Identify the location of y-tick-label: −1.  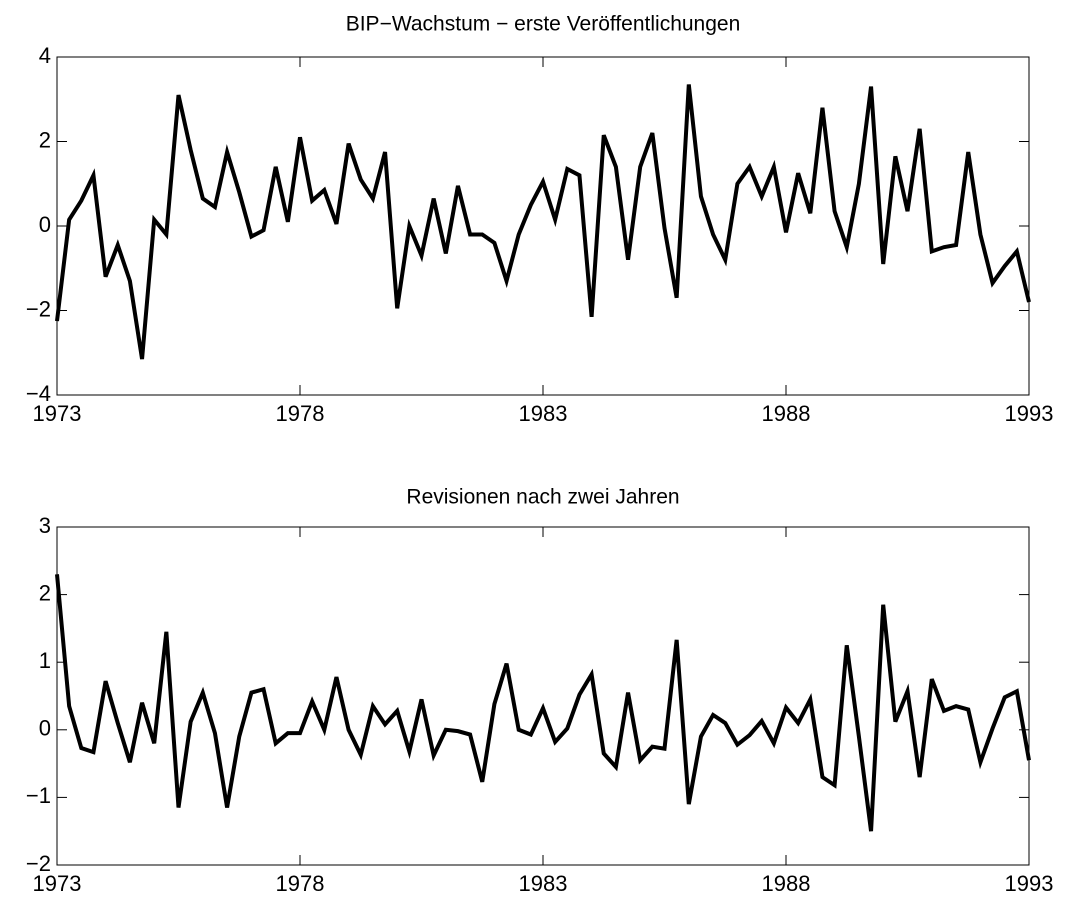
(38, 795).